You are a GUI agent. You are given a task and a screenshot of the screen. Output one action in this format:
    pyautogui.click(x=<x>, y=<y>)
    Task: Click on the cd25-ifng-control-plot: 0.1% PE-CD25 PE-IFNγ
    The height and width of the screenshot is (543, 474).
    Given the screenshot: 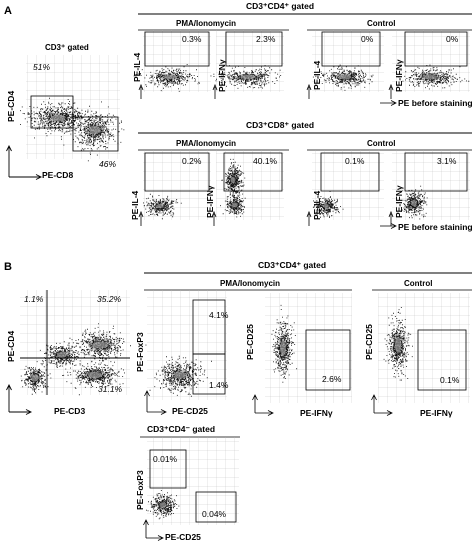 What is the action you would take?
    pyautogui.click(x=417, y=355)
    